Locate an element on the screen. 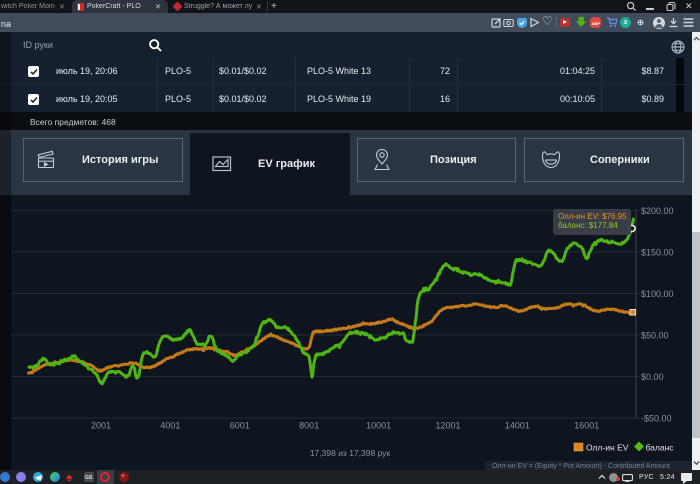 The image size is (700, 484). svg-text: $200.00 is located at coordinates (657, 211).